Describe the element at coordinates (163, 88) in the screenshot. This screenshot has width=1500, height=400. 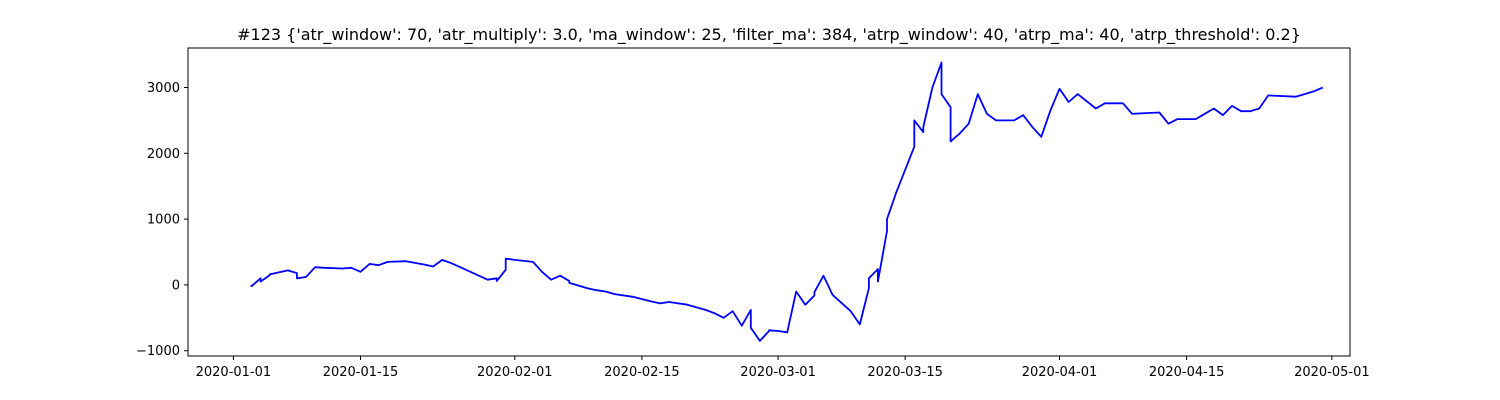
I see `y-tick-label: 3000` at that location.